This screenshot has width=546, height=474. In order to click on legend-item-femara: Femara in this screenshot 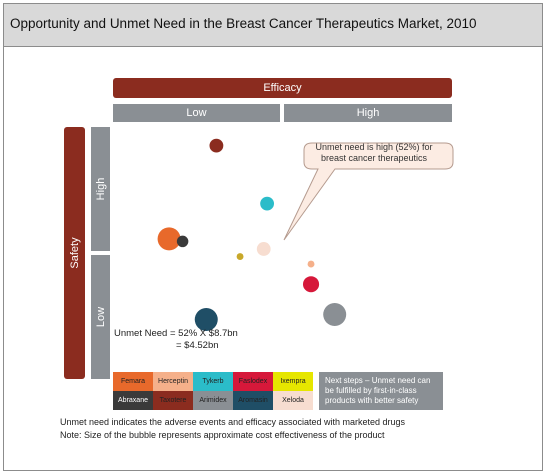, I will do `click(133, 381)`.